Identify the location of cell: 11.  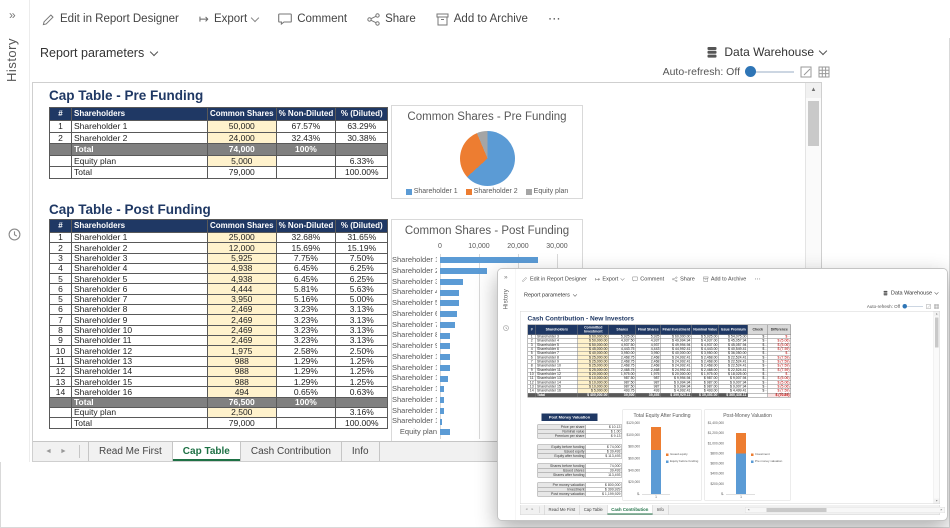
(60, 361).